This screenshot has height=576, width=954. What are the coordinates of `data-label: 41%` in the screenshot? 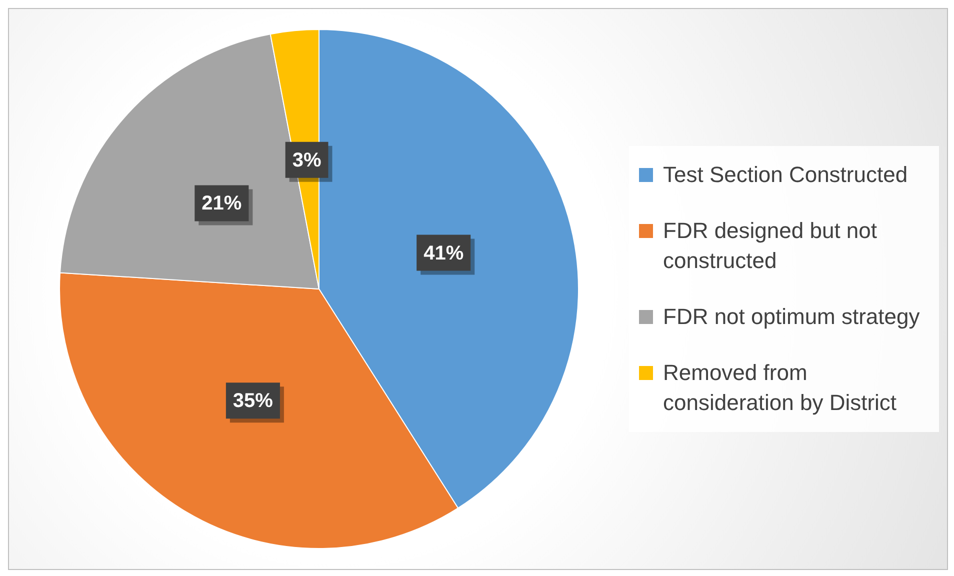 It's located at (444, 253).